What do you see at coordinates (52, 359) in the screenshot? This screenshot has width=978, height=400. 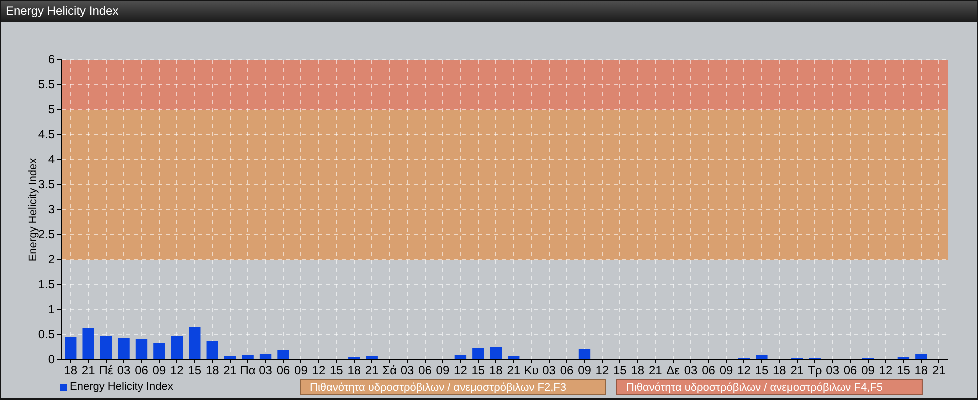 I see `y-tick-label: 0` at bounding box center [52, 359].